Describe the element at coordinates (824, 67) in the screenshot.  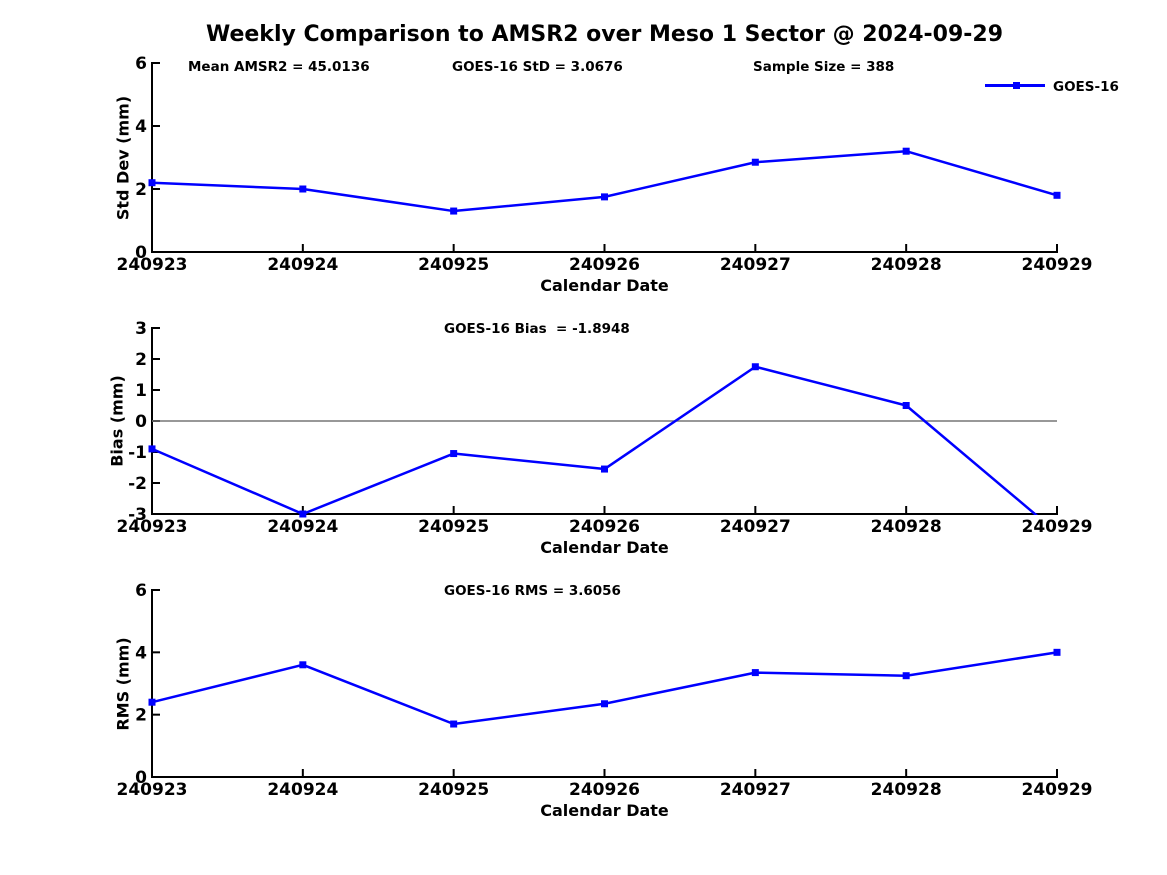
I see `annotation-sample-size: Sample Size = 388` at that location.